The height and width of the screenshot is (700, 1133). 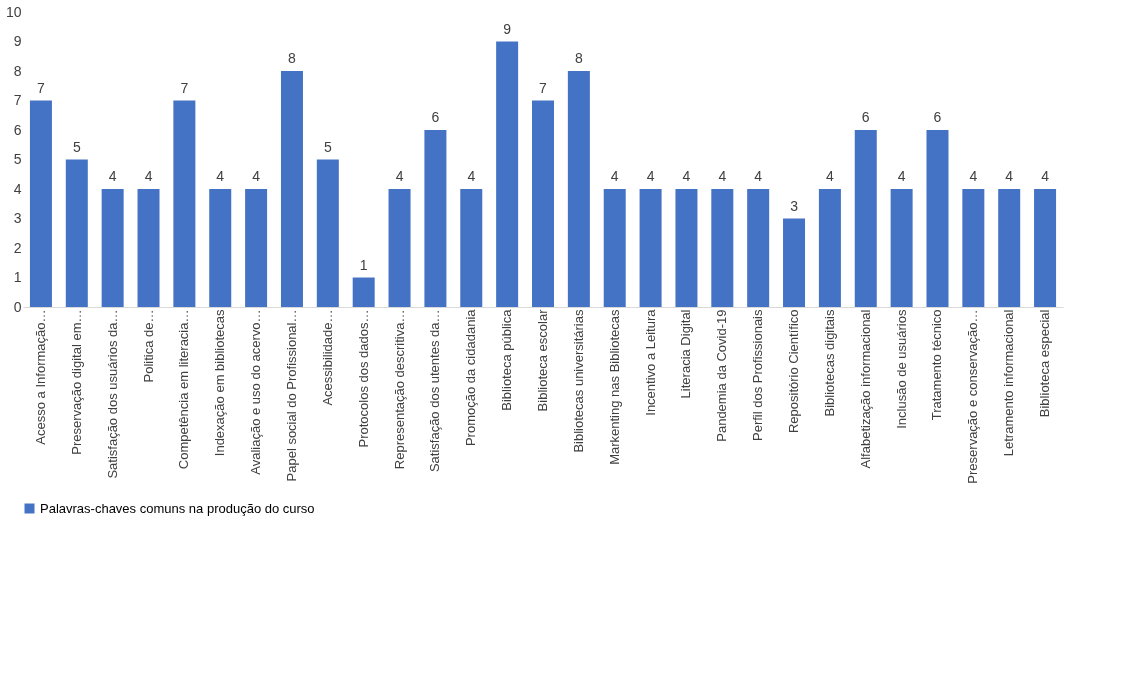 I want to click on x-tick-label: Biblioteca especial, so click(x=1045, y=363).